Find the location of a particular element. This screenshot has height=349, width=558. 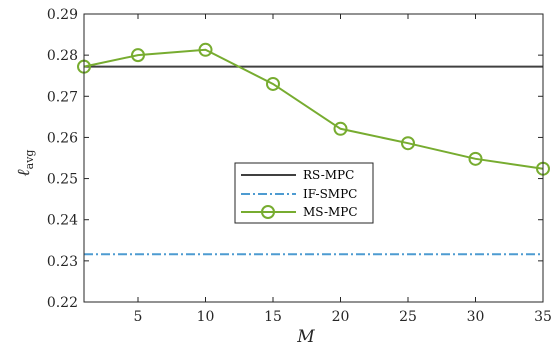

y-tick-label: 0.22 is located at coordinates (62, 303).